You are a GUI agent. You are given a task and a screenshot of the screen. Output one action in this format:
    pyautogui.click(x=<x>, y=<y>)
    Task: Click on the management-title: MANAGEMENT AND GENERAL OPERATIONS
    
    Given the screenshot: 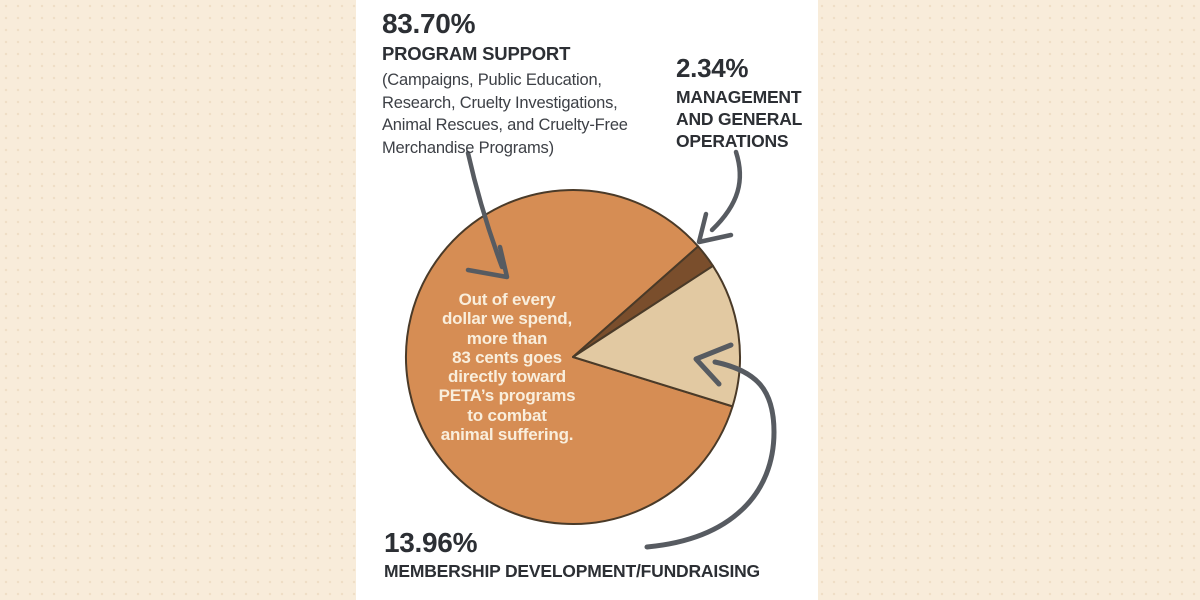 What is the action you would take?
    pyautogui.click(x=739, y=119)
    